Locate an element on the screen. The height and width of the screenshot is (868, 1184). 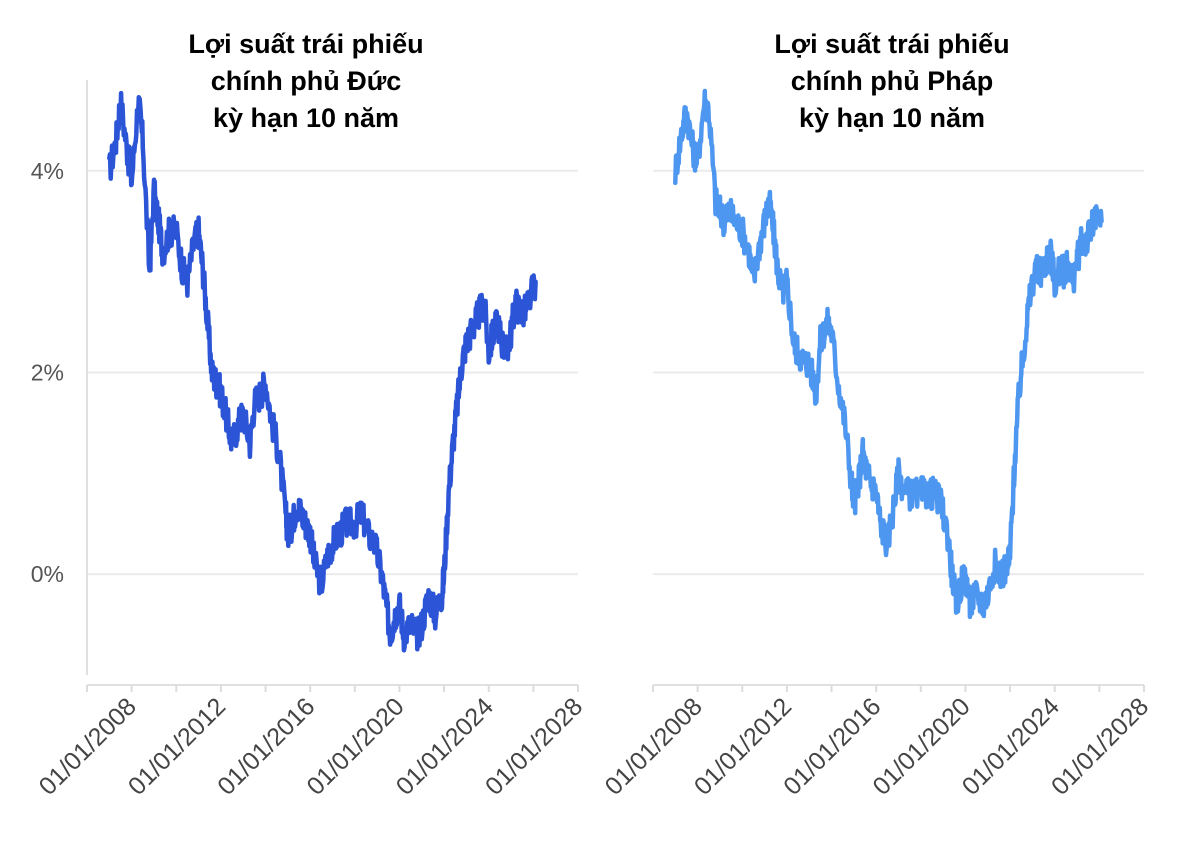
y-tick-label: 4% is located at coordinates (47, 171).